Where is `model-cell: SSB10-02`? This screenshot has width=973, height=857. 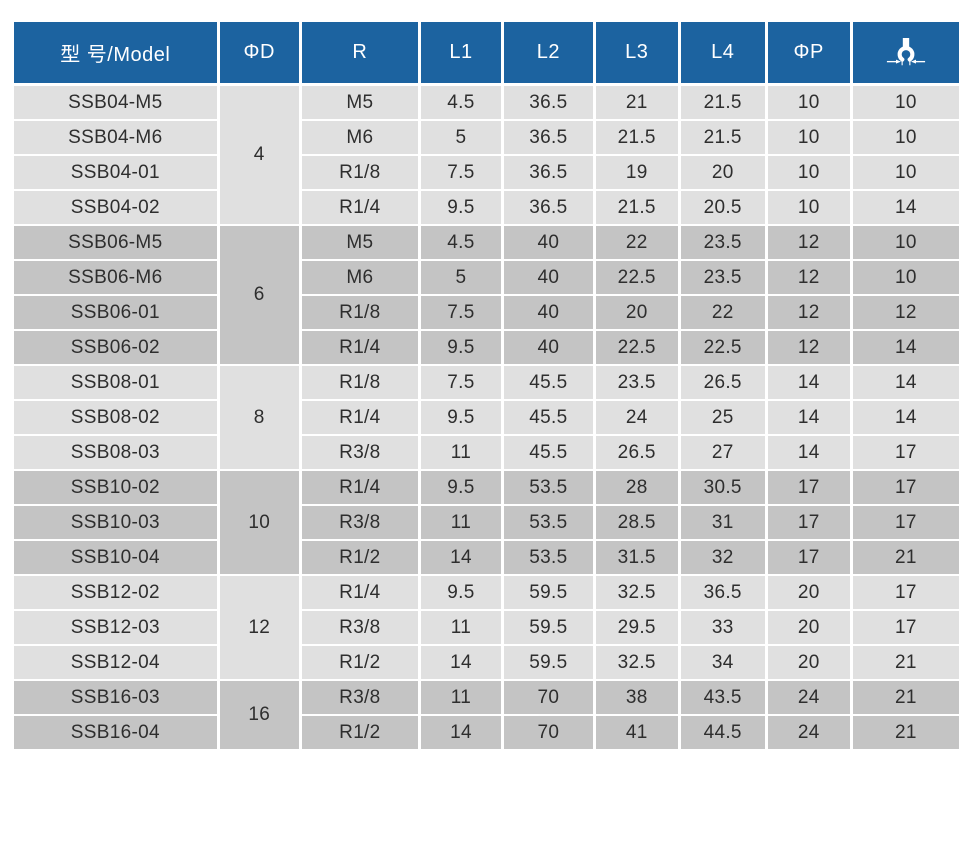
model-cell: SSB10-02 is located at coordinates (117, 487).